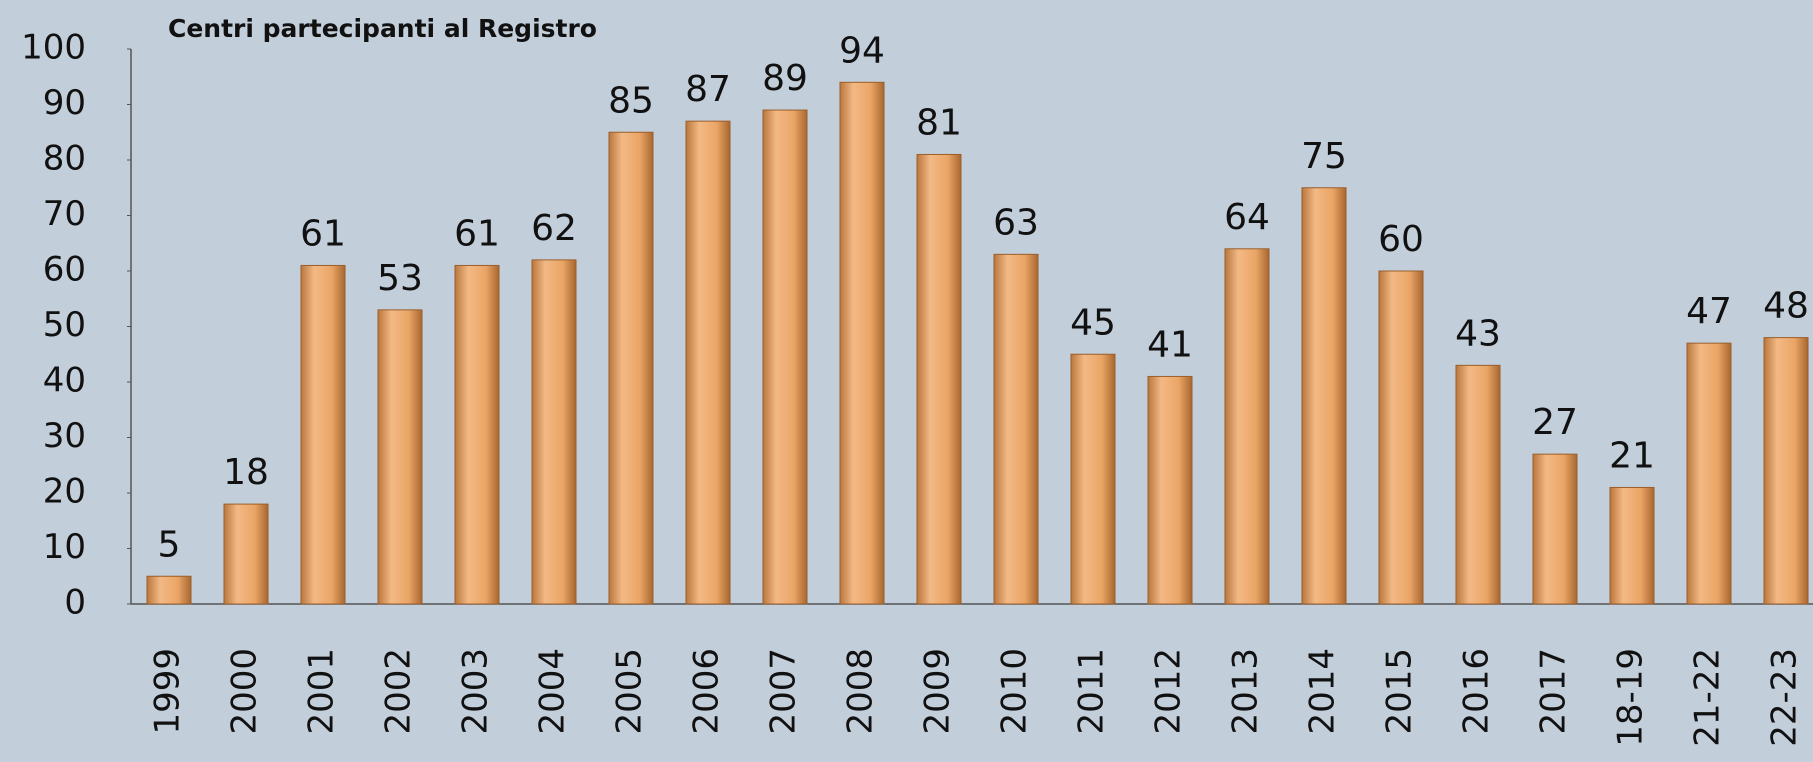 This screenshot has width=1813, height=762. What do you see at coordinates (938, 691) in the screenshot?
I see `x-tick-label: 2009` at bounding box center [938, 691].